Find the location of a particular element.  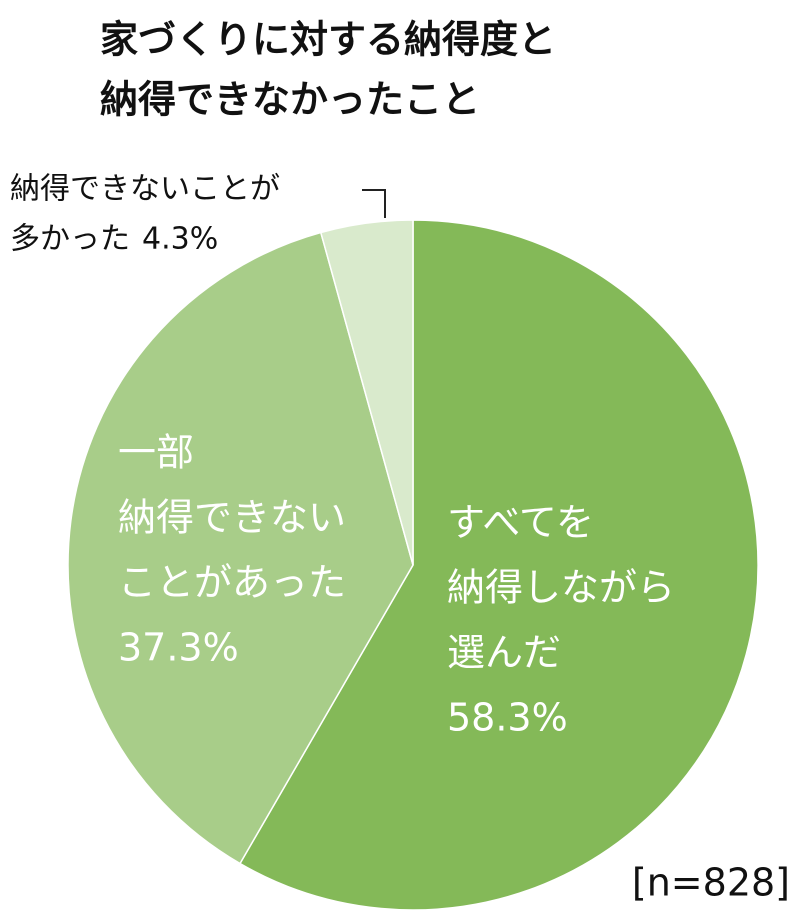

slice-label: 一部 is located at coordinates (156, 453).